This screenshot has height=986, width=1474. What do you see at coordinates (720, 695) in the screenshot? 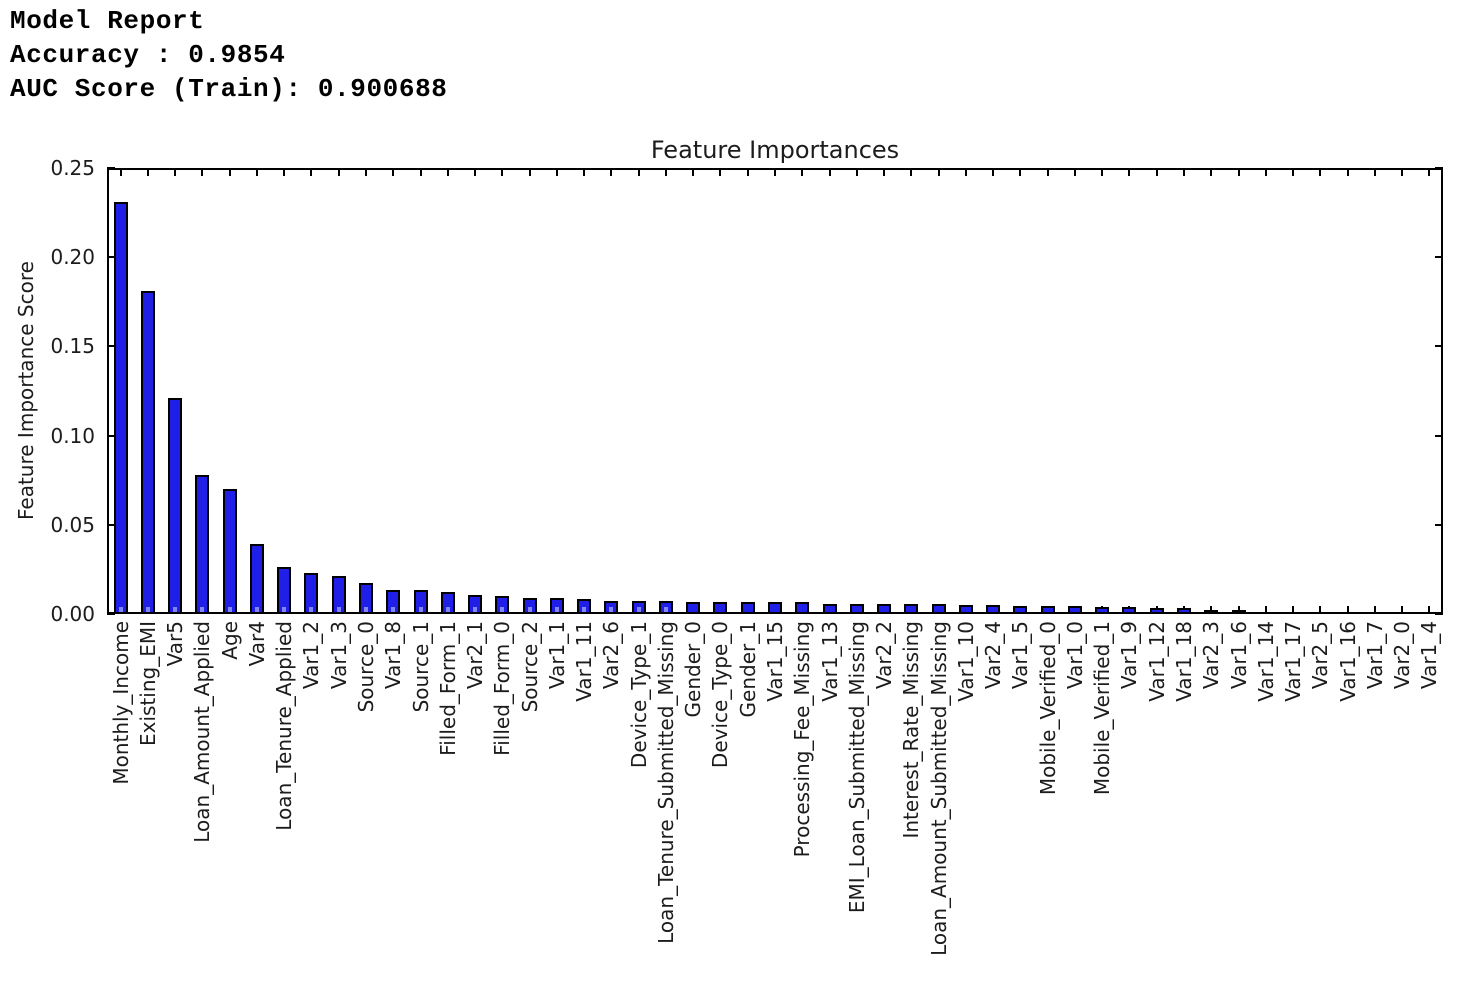
I see `x-tick-label: Device_Type_0` at bounding box center [720, 695].